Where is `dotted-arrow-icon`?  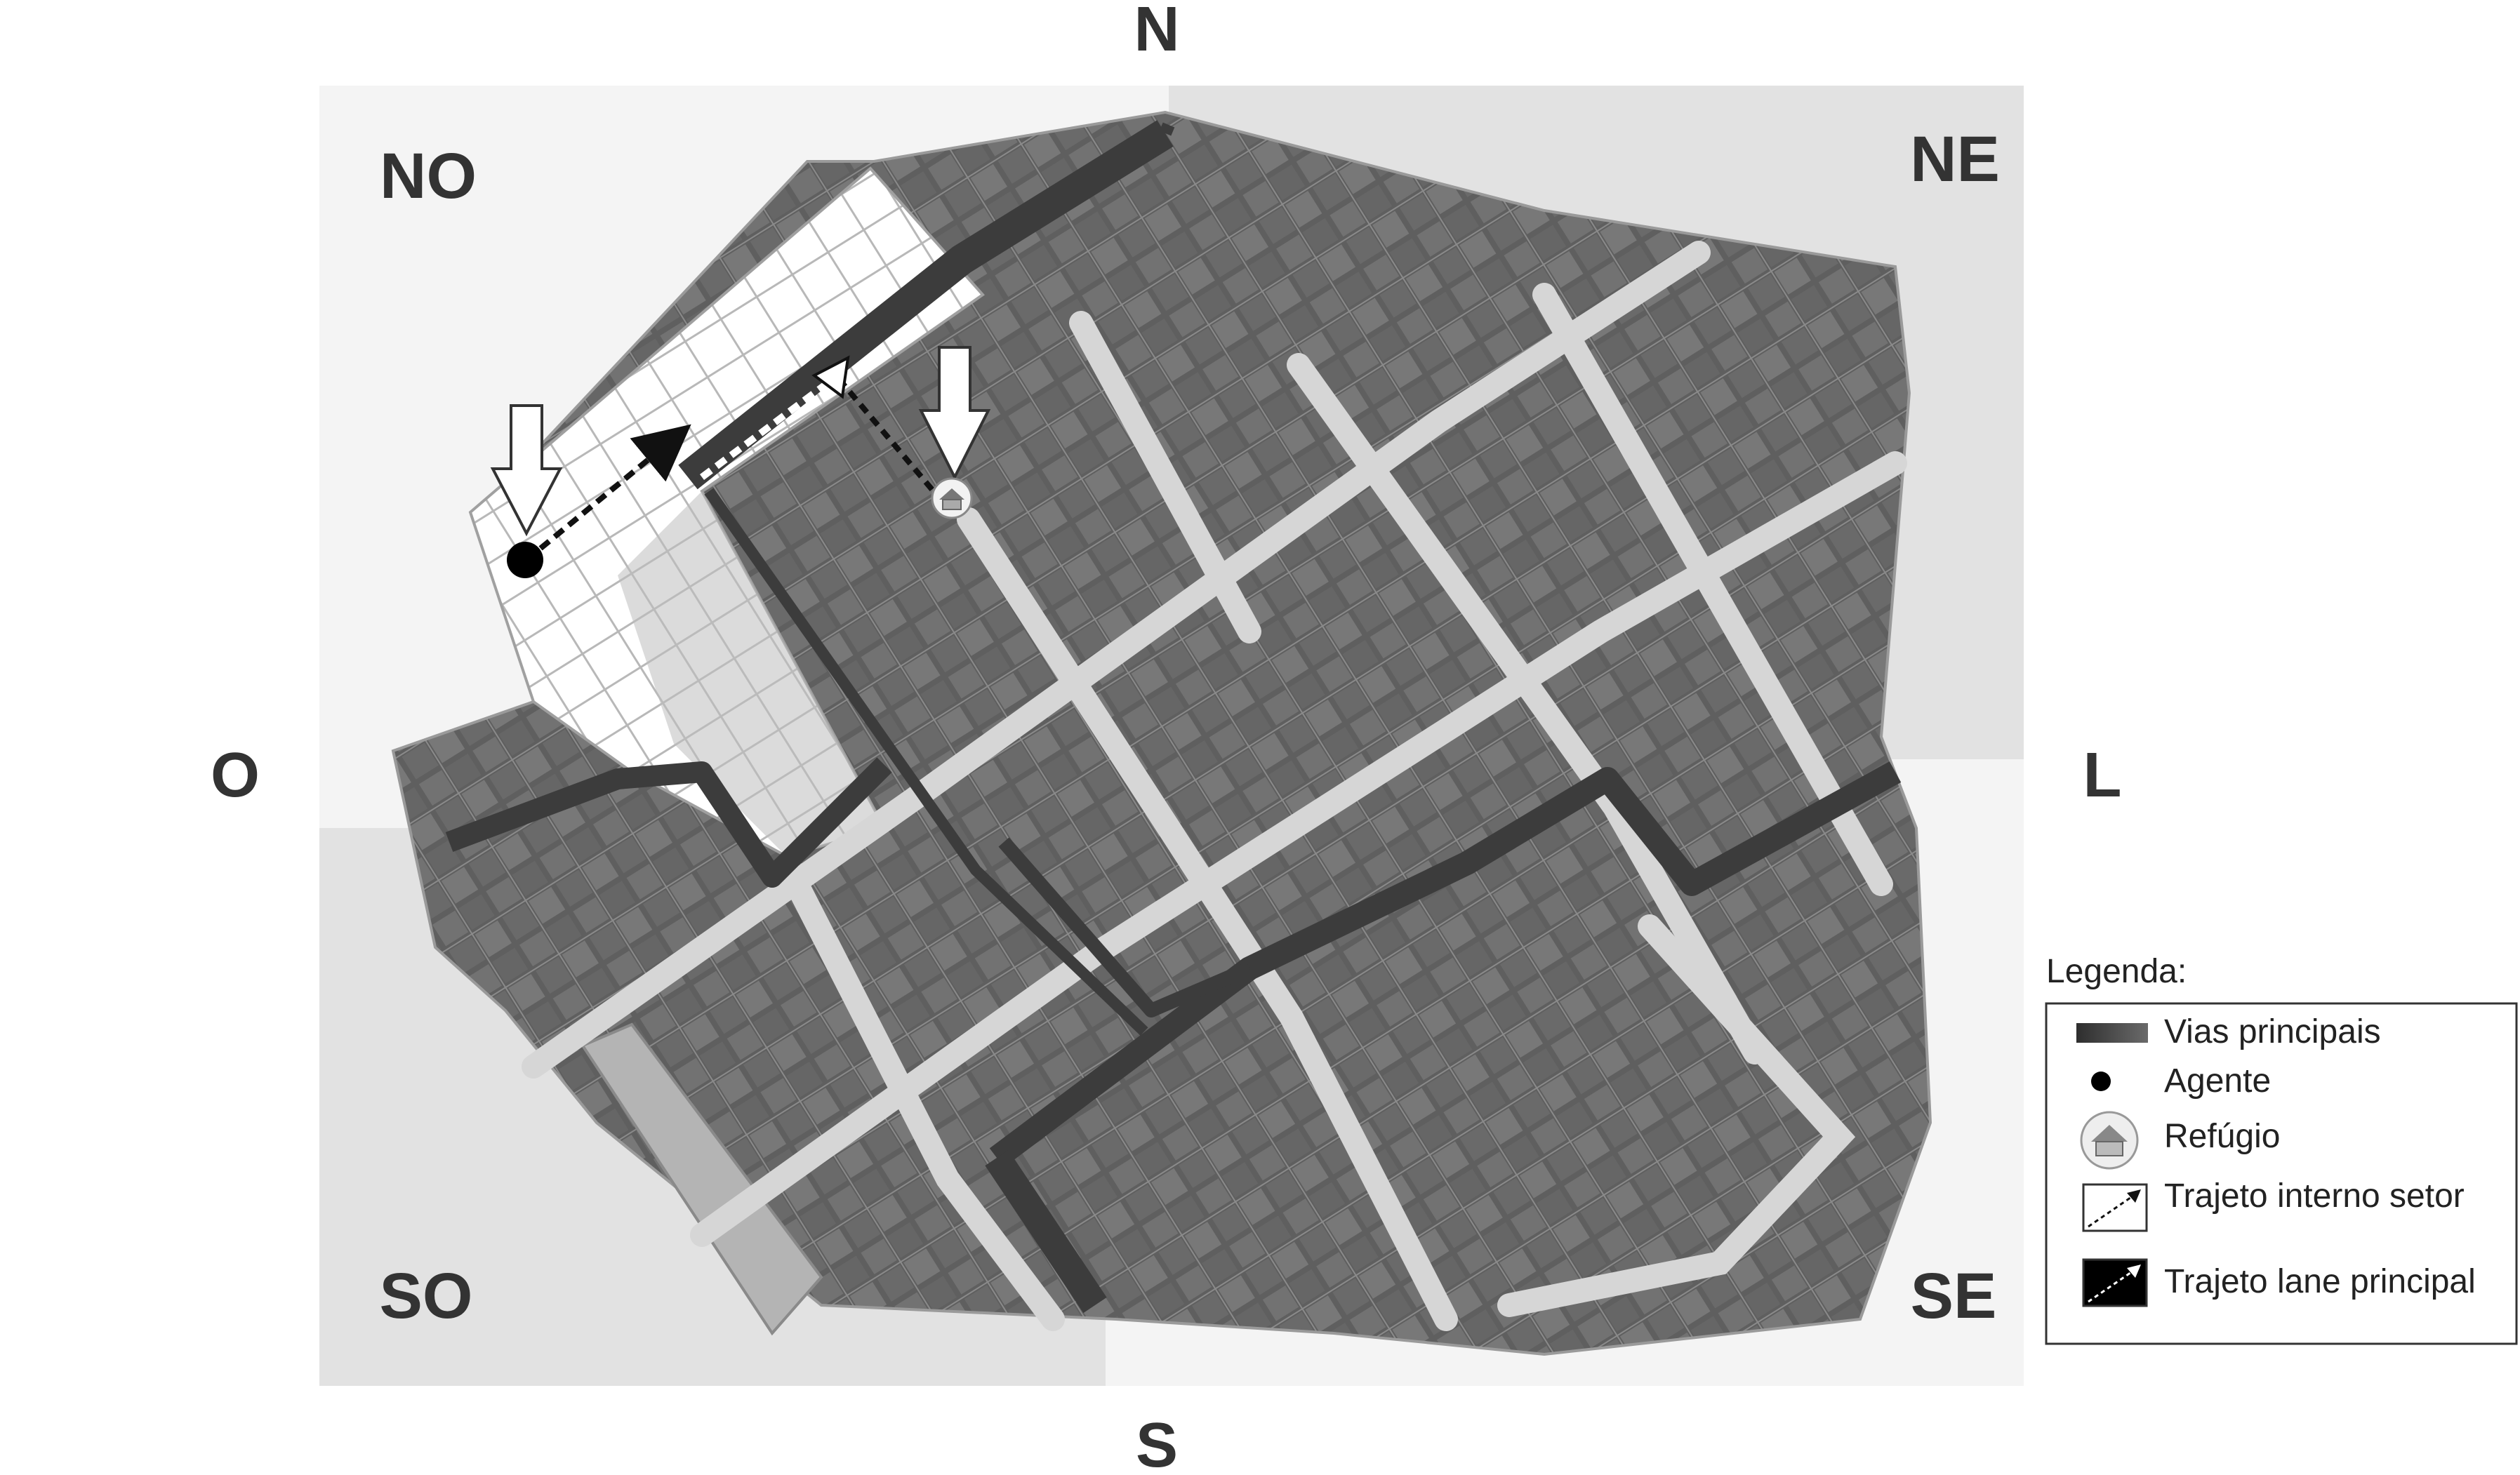
dotted-arrow-icon is located at coordinates (2115, 1207).